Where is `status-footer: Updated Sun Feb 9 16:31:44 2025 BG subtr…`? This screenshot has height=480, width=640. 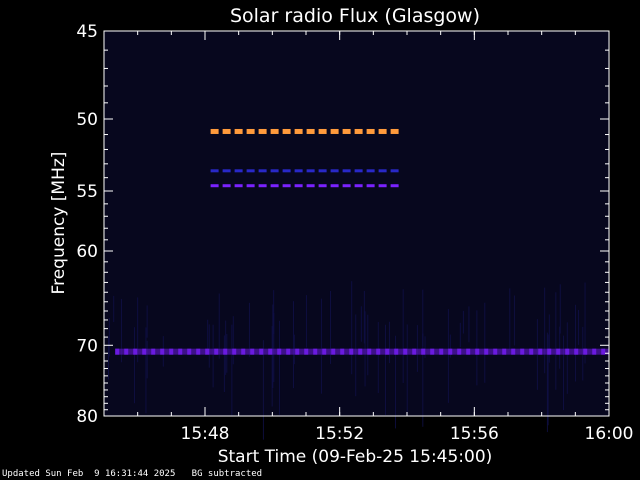 status-footer: Updated Sun Feb 9 16:31:44 2025 BG subtr… is located at coordinates (132, 474).